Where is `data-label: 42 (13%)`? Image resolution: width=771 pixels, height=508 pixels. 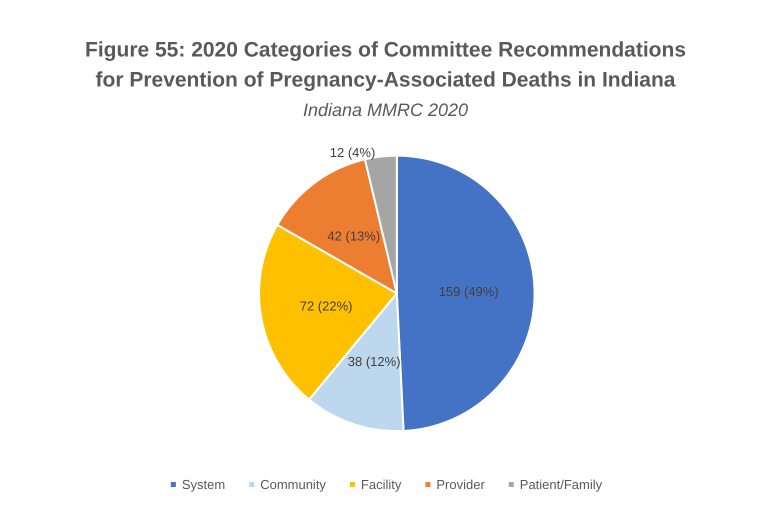
data-label: 42 (13%) is located at coordinates (353, 236).